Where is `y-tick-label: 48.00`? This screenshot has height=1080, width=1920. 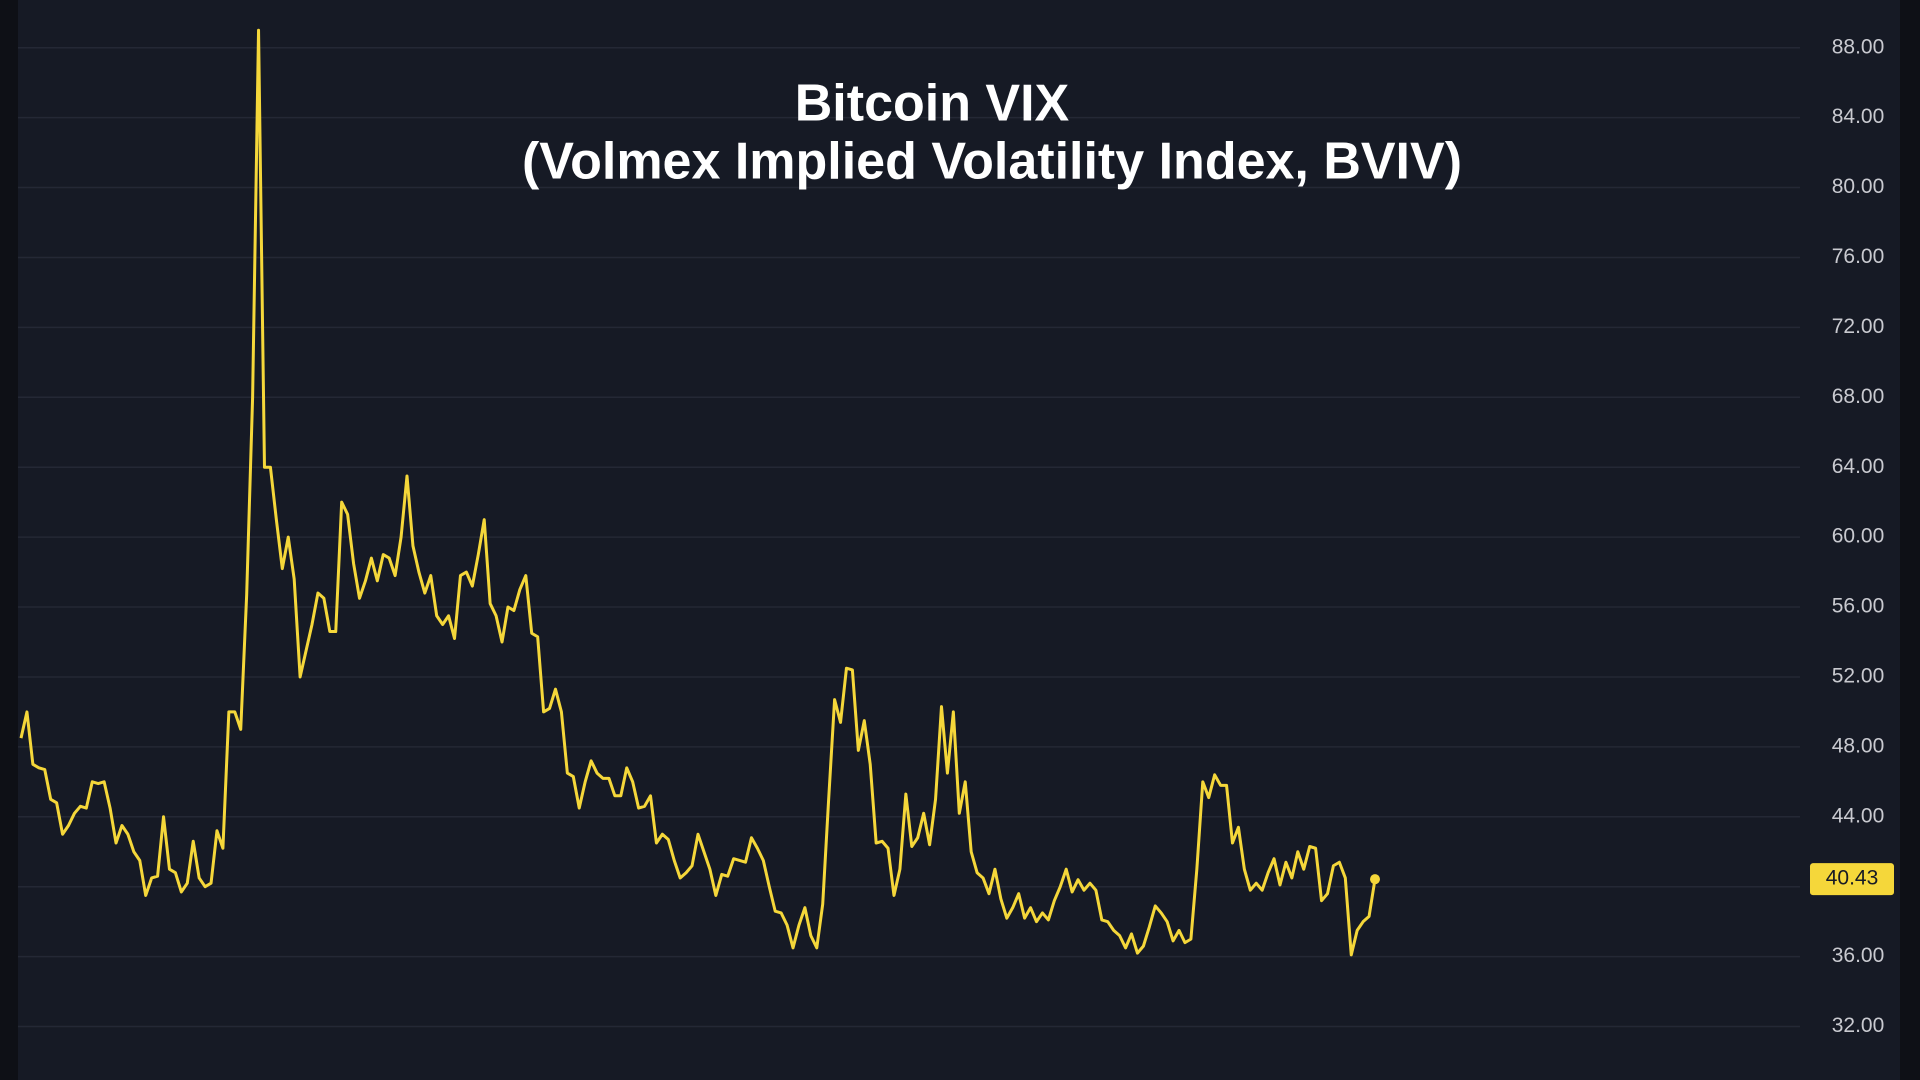
y-tick-label: 48.00 is located at coordinates (1858, 745).